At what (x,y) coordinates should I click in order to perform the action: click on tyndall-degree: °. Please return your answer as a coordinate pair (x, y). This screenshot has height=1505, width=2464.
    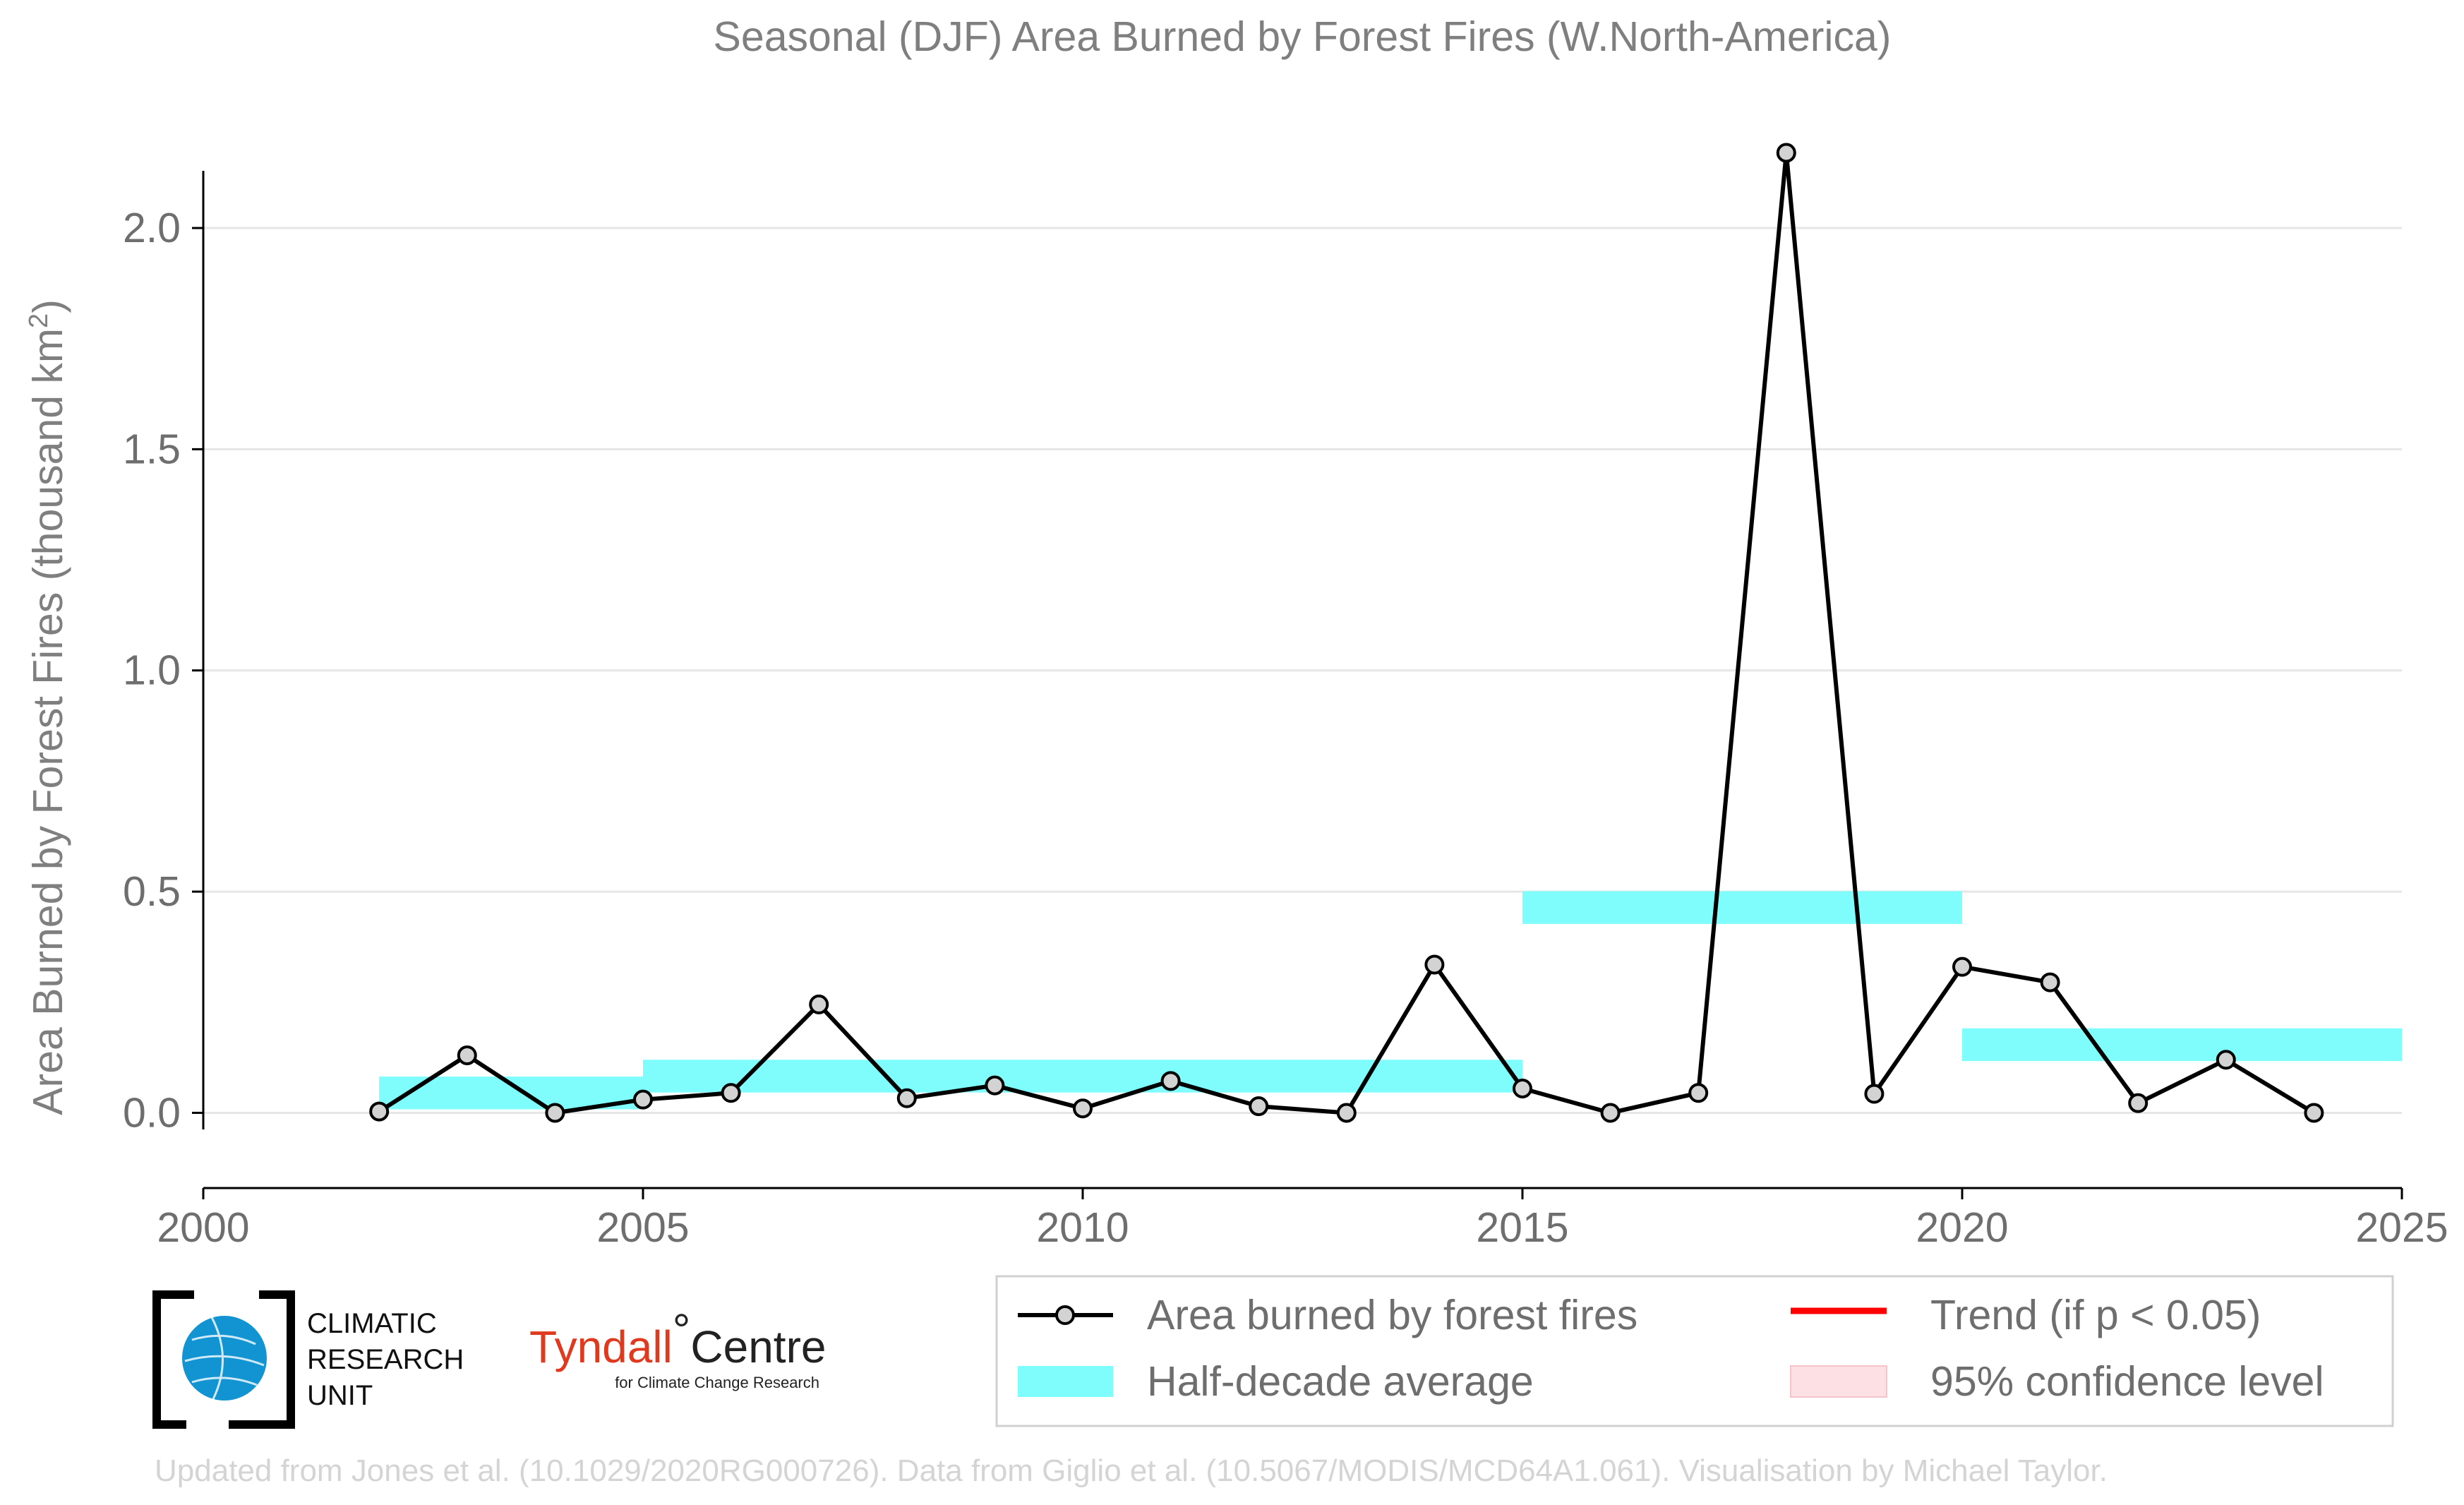
    Looking at the image, I should click on (682, 1330).